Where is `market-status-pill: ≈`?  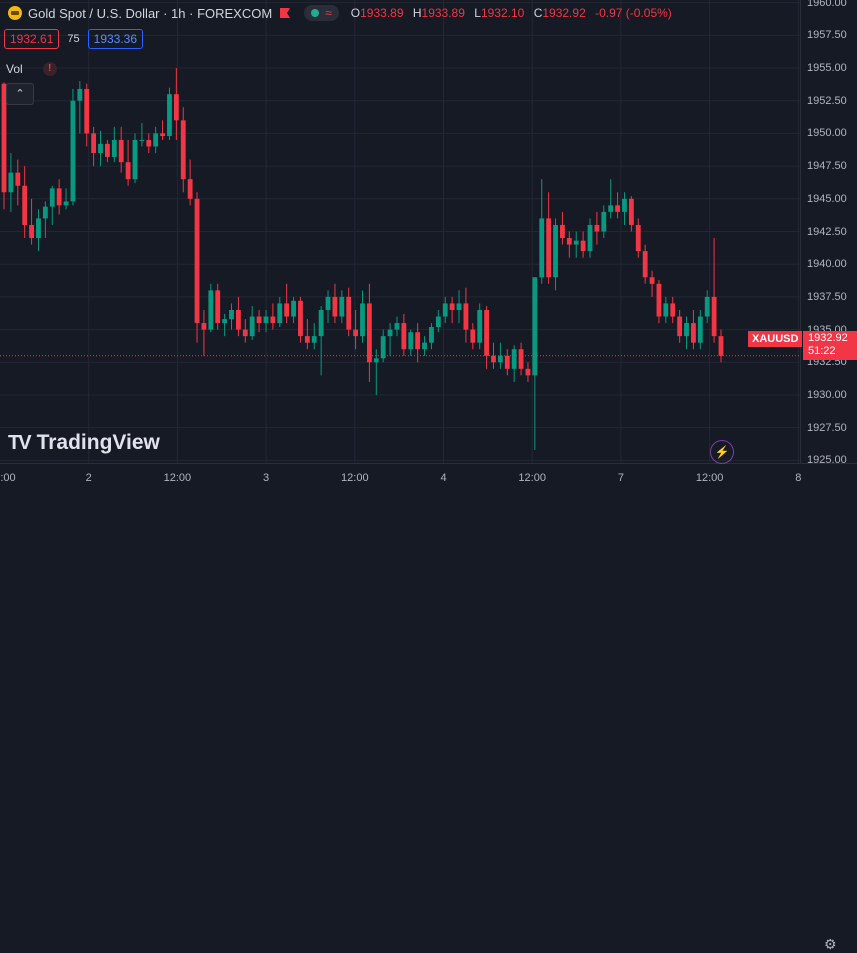
market-status-pill: ≈ is located at coordinates (321, 13).